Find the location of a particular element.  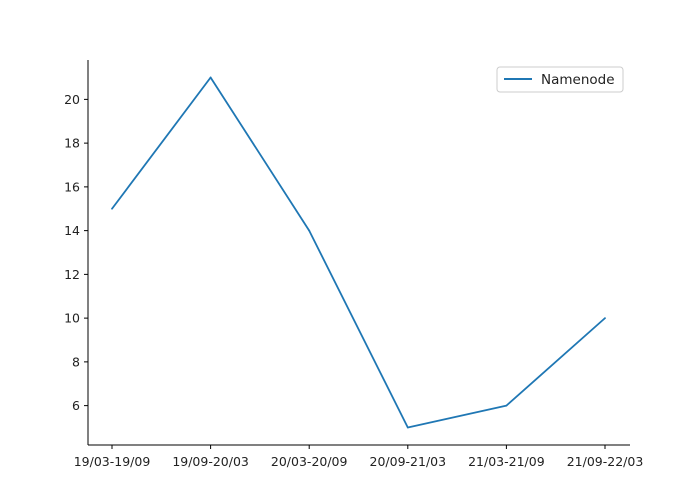

x-tick-label: 19/03-19/09 is located at coordinates (112, 461).